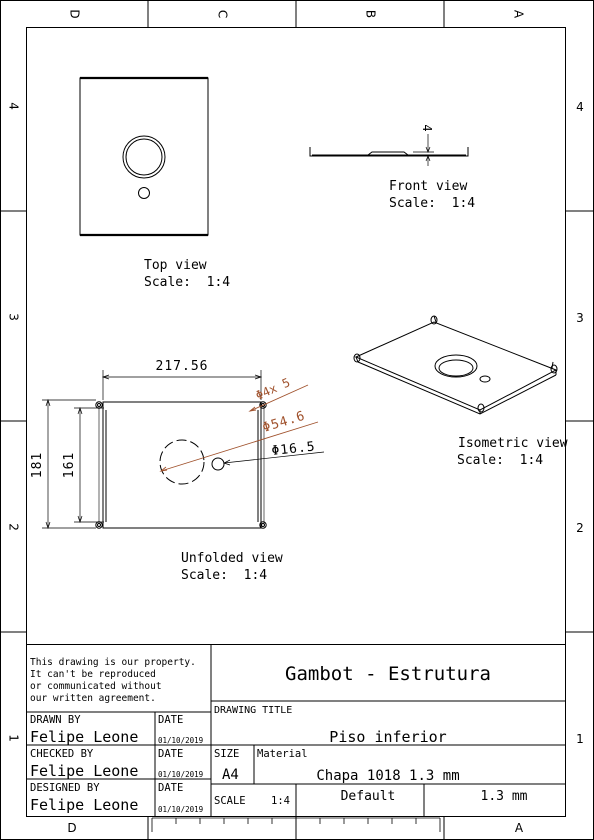  What do you see at coordinates (182, 462) in the screenshot?
I see `unfolded-large-hole` at bounding box center [182, 462].